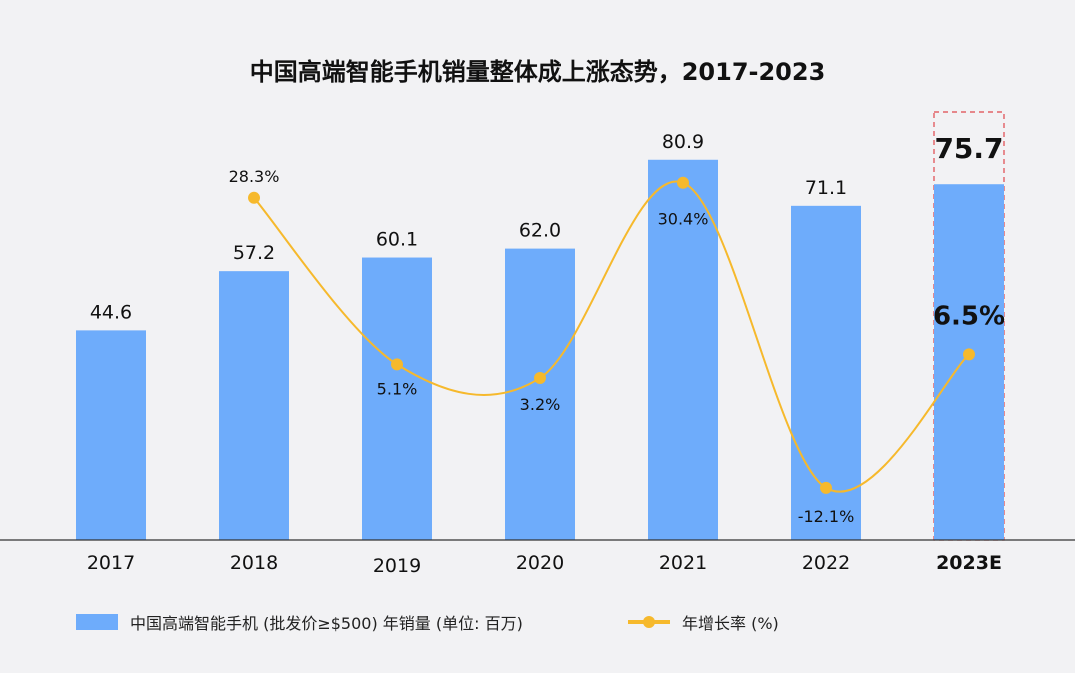 This screenshot has height=673, width=1075. I want to click on growth-label-2019: 5.1%, so click(397, 388).